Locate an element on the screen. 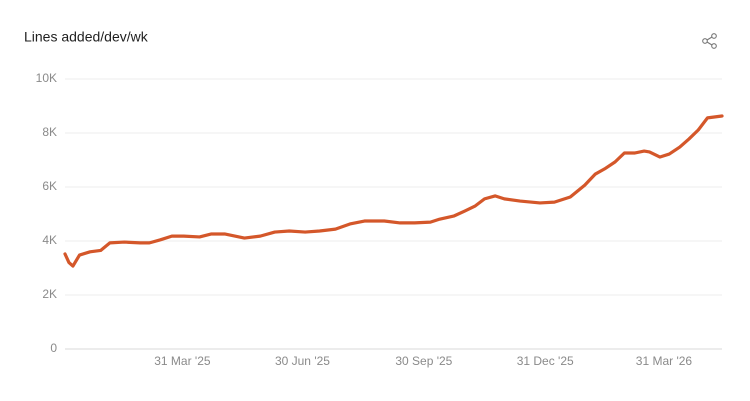 This screenshot has width=750, height=401. y-tick-label: 4K is located at coordinates (49, 240).